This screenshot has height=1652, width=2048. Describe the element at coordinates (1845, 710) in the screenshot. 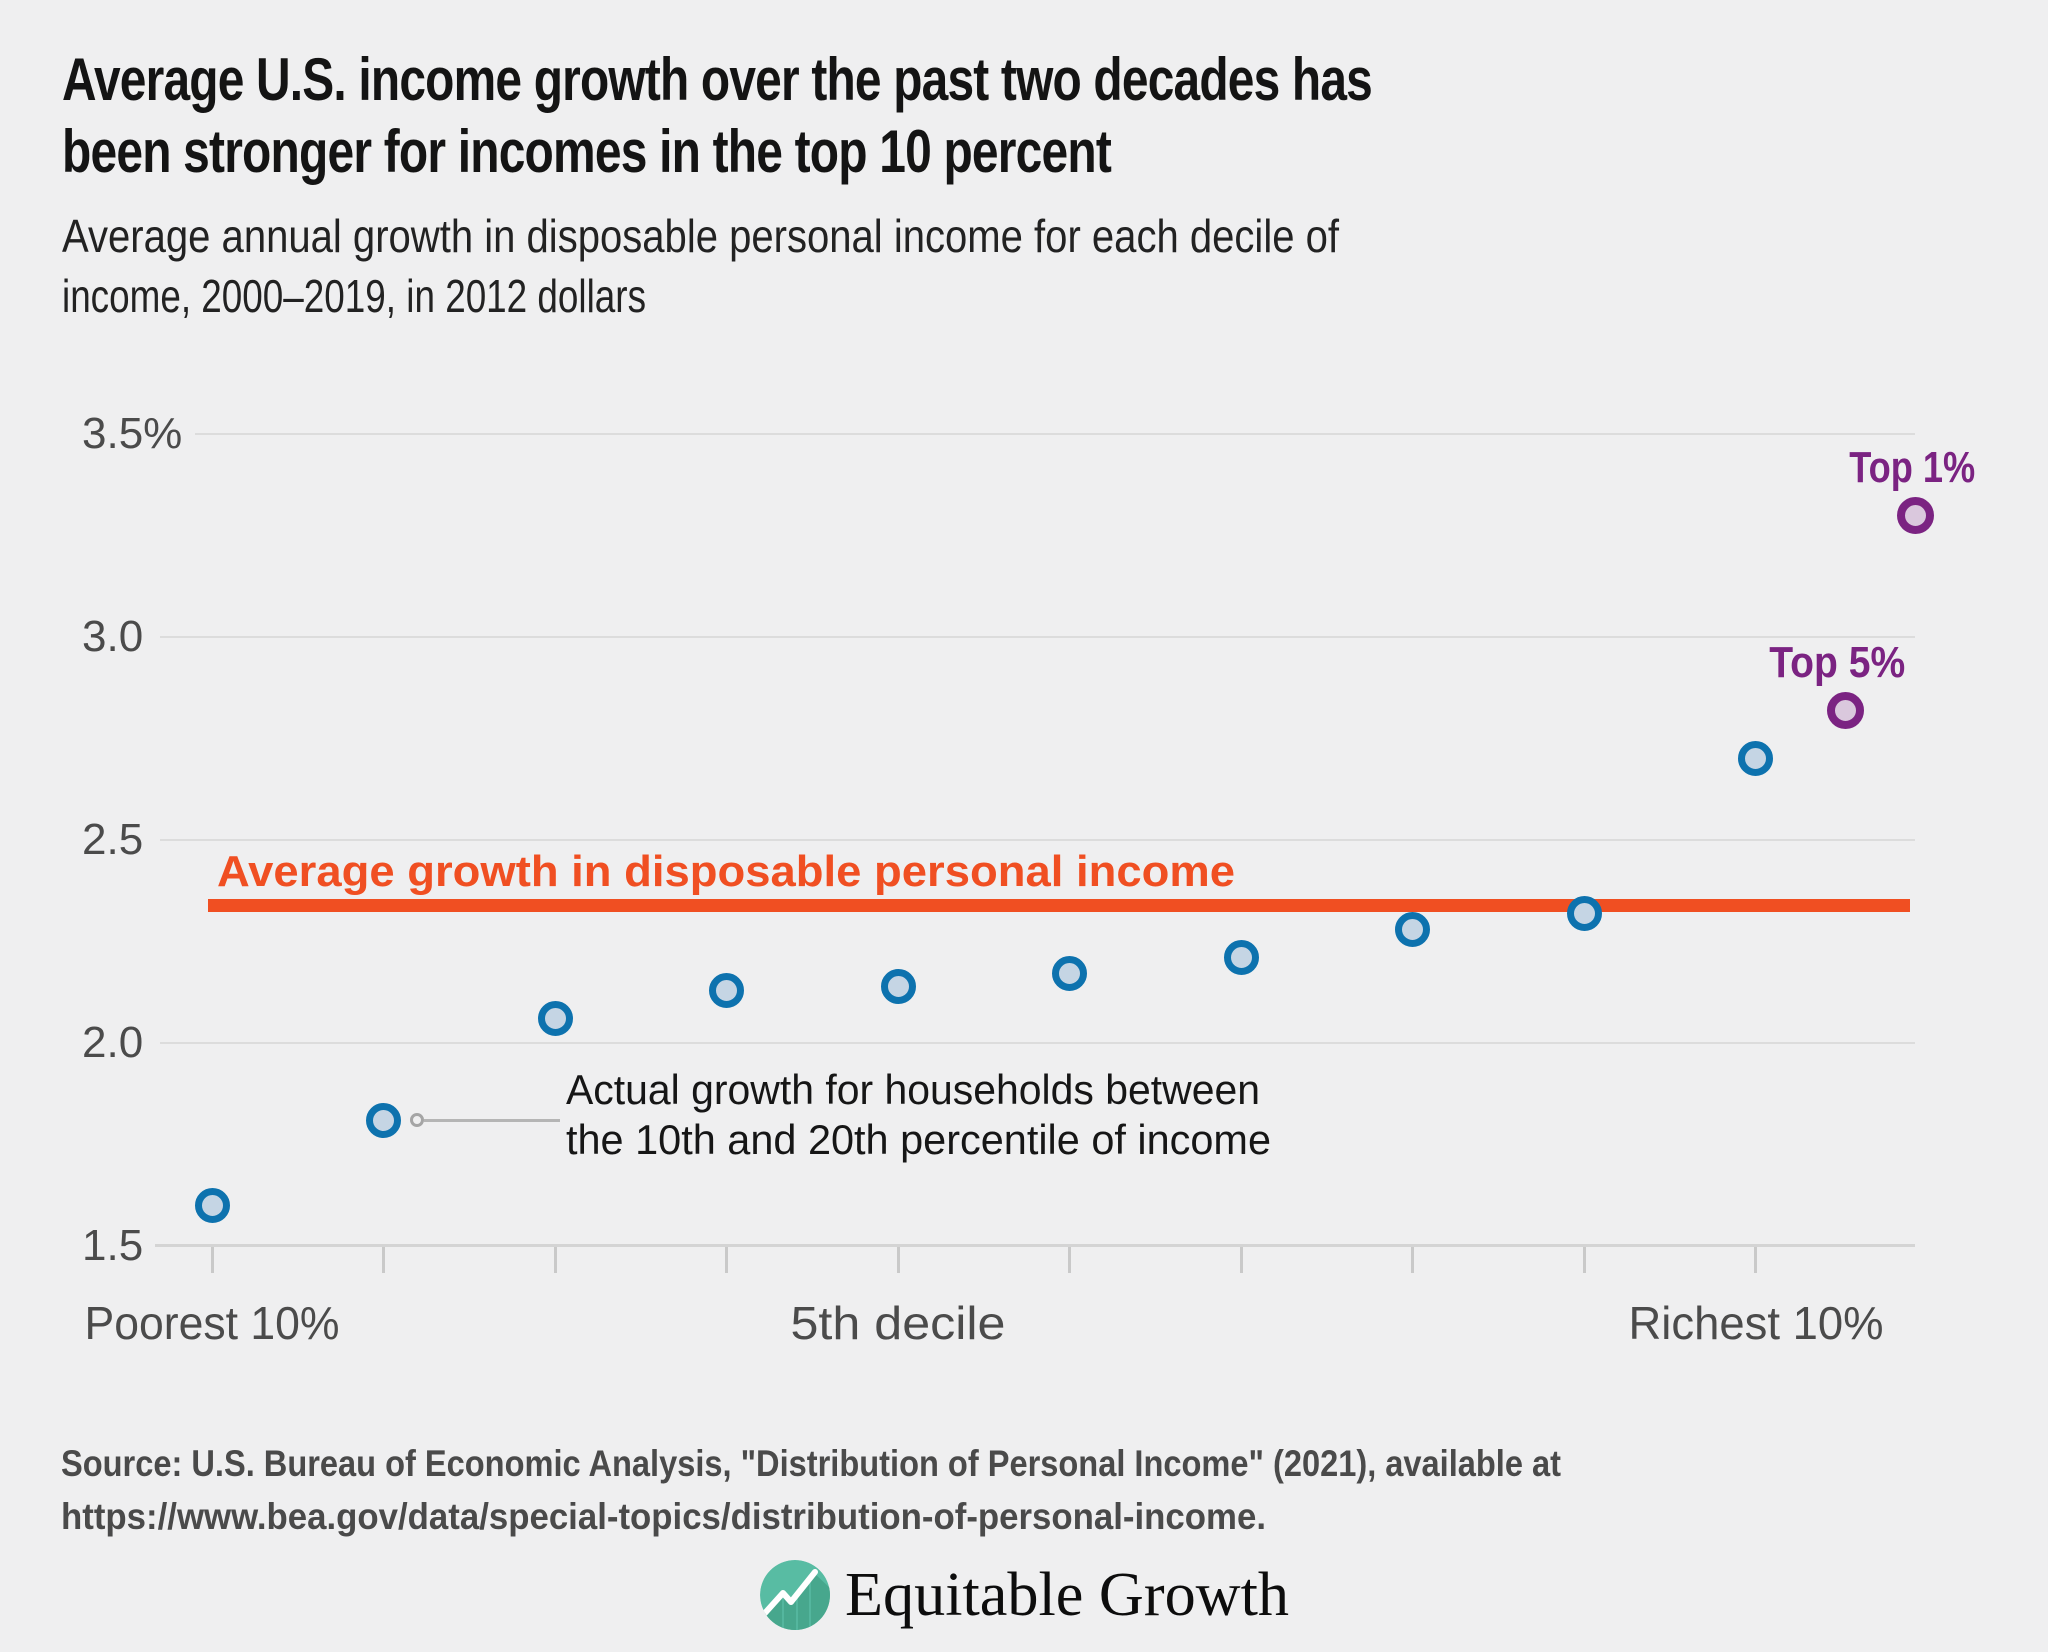

I see `data-point-top-5-` at that location.